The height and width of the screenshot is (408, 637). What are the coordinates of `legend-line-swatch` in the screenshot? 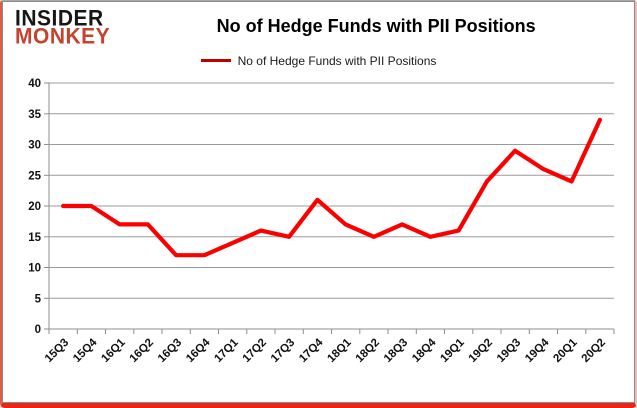 It's located at (215, 61).